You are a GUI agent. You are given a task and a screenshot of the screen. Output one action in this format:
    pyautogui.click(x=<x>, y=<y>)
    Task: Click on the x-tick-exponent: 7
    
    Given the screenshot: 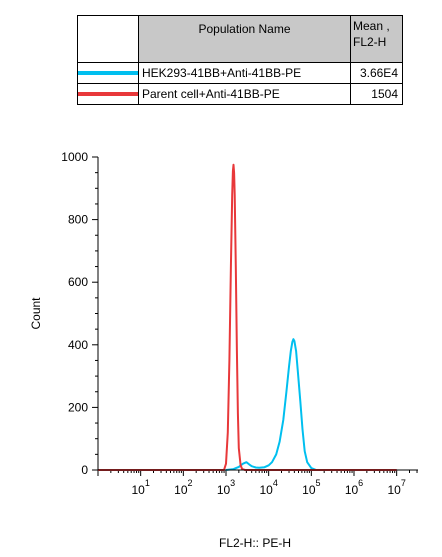 What is the action you would take?
    pyautogui.click(x=403, y=483)
    